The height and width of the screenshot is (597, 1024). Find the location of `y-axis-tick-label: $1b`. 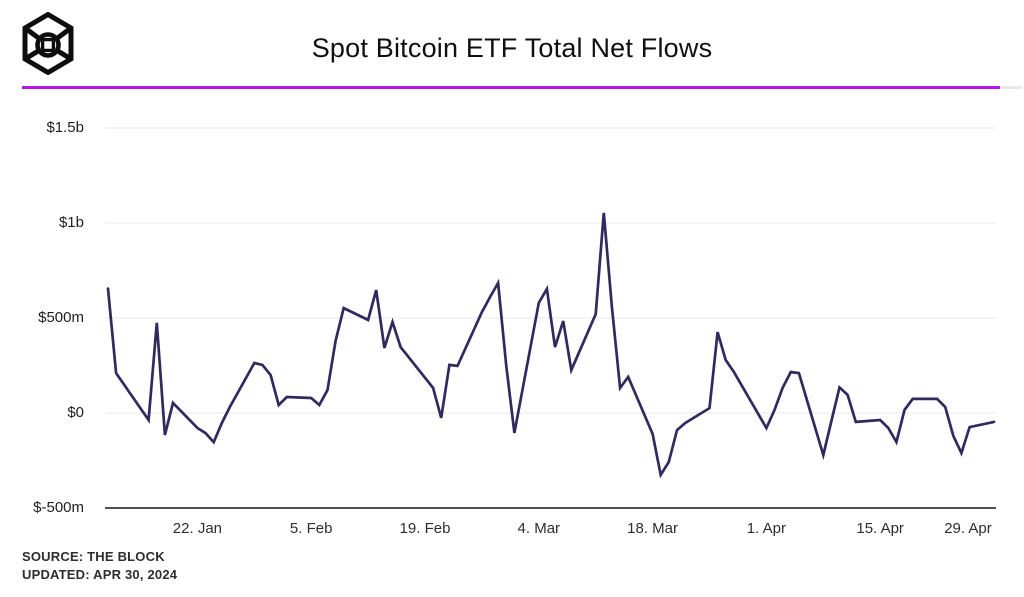

y-axis-tick-label: $1b is located at coordinates (71, 222).